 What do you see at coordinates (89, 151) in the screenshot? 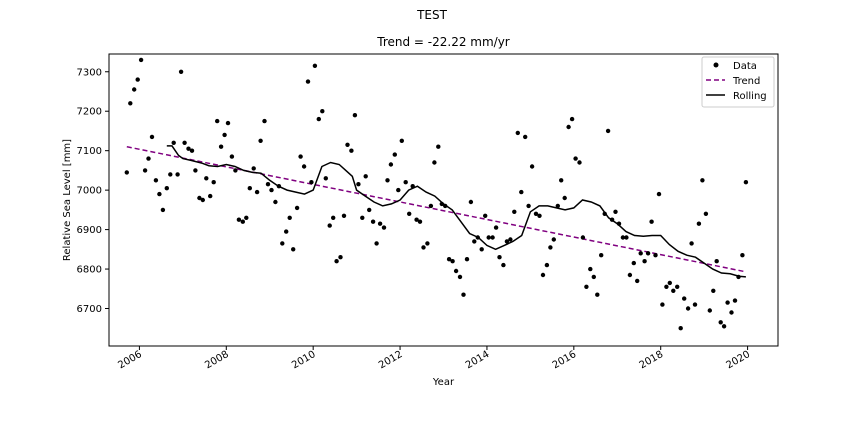
I see `y-tick-label-7100: 7100` at bounding box center [89, 151].